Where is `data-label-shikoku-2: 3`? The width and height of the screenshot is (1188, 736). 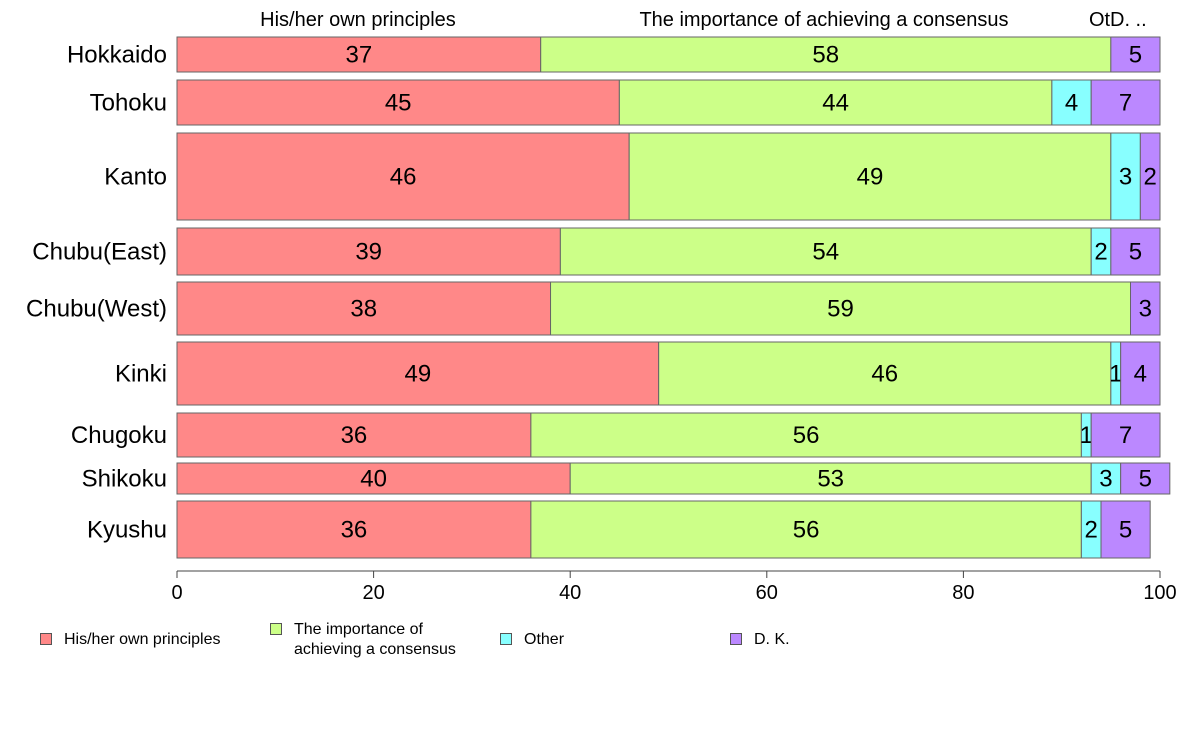 data-label-shikoku-2: 3 is located at coordinates (1105, 479).